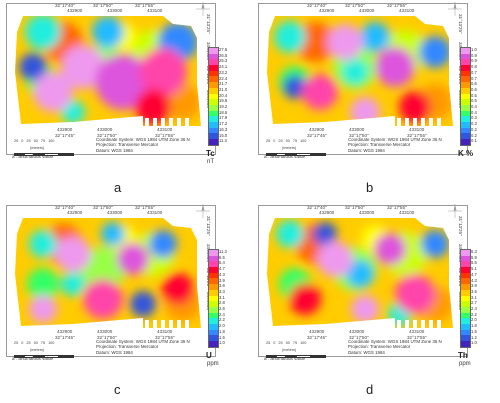 The height and width of the screenshot is (403, 500). What do you see at coordinates (474, 124) in the screenshot?
I see `color-scale-label: 0.3` at bounding box center [474, 124].